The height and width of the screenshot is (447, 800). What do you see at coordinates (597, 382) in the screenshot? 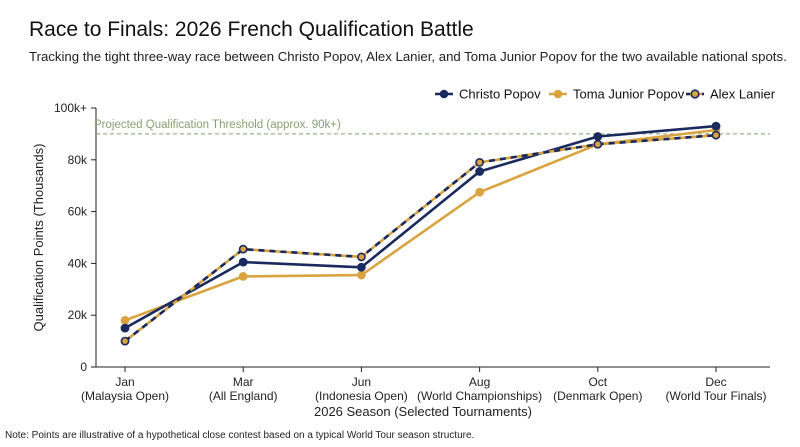
I see `x-tick-label-month: Oct` at bounding box center [597, 382].